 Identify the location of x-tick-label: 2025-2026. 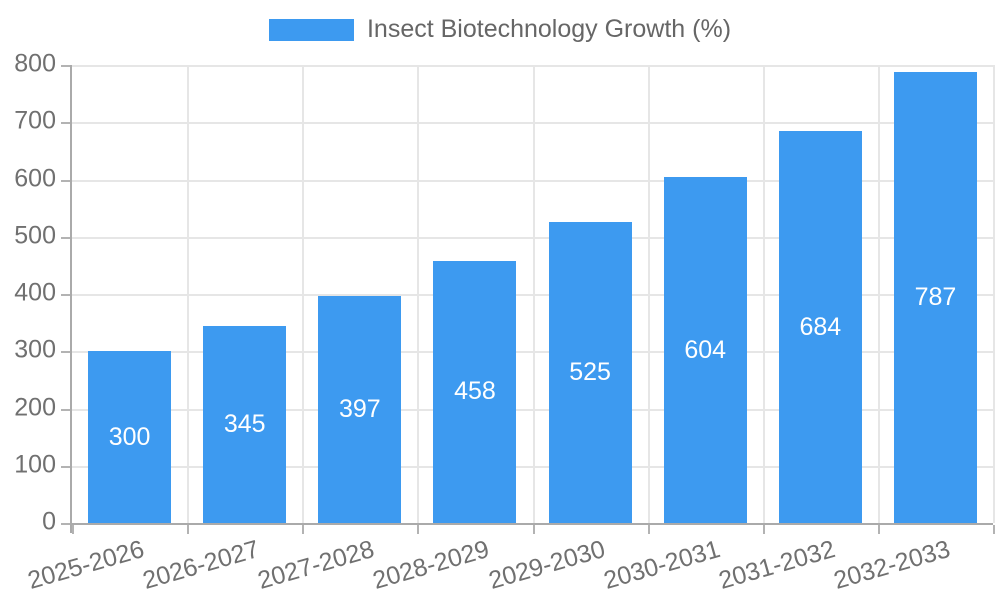
(86, 565).